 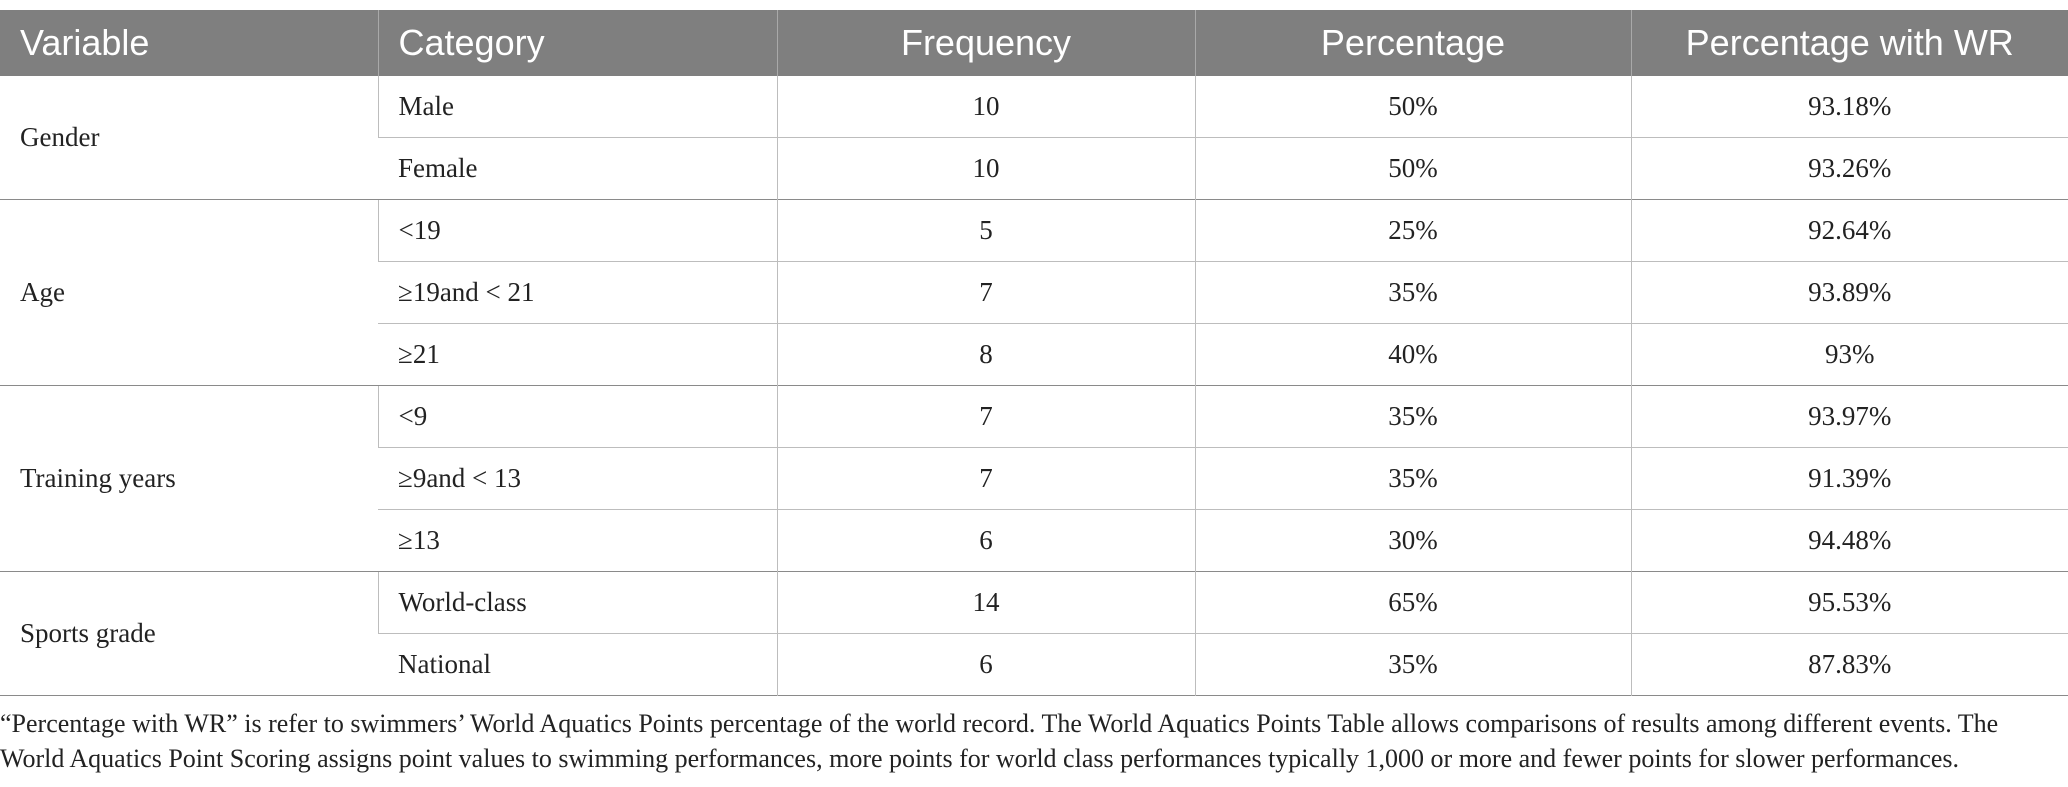 What do you see at coordinates (577, 664) in the screenshot?
I see `category-cell: National` at bounding box center [577, 664].